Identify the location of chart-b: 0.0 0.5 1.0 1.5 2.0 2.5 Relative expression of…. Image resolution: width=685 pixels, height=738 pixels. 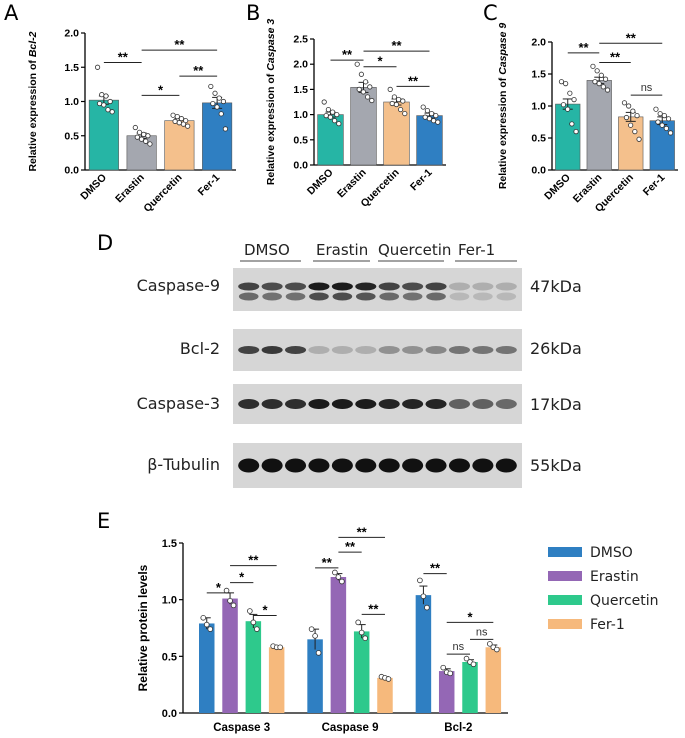
(355, 114).